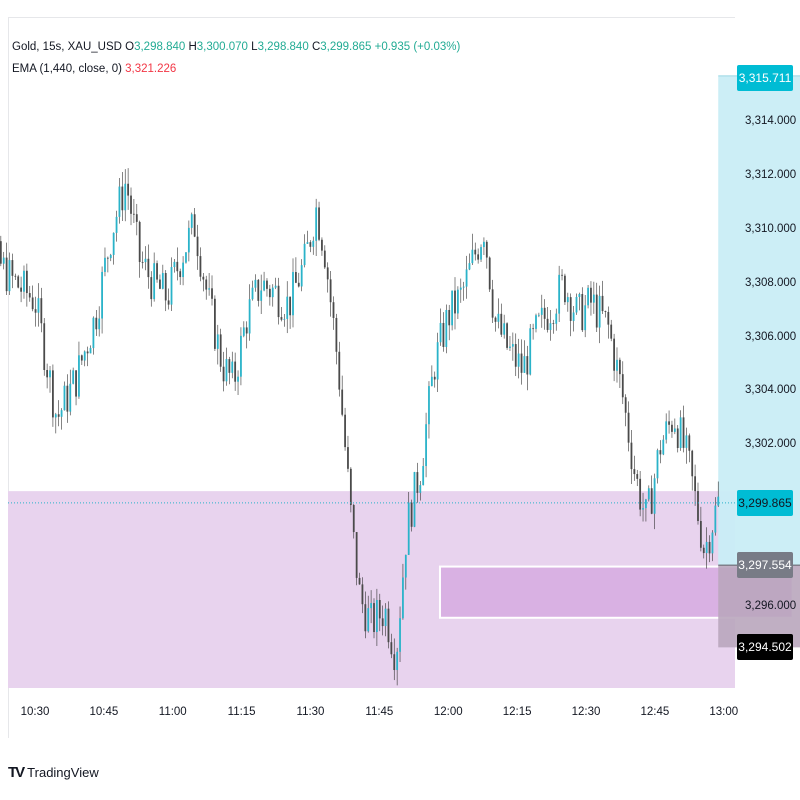 The height and width of the screenshot is (800, 800). I want to click on time-tick-label: 10:45, so click(104, 712).